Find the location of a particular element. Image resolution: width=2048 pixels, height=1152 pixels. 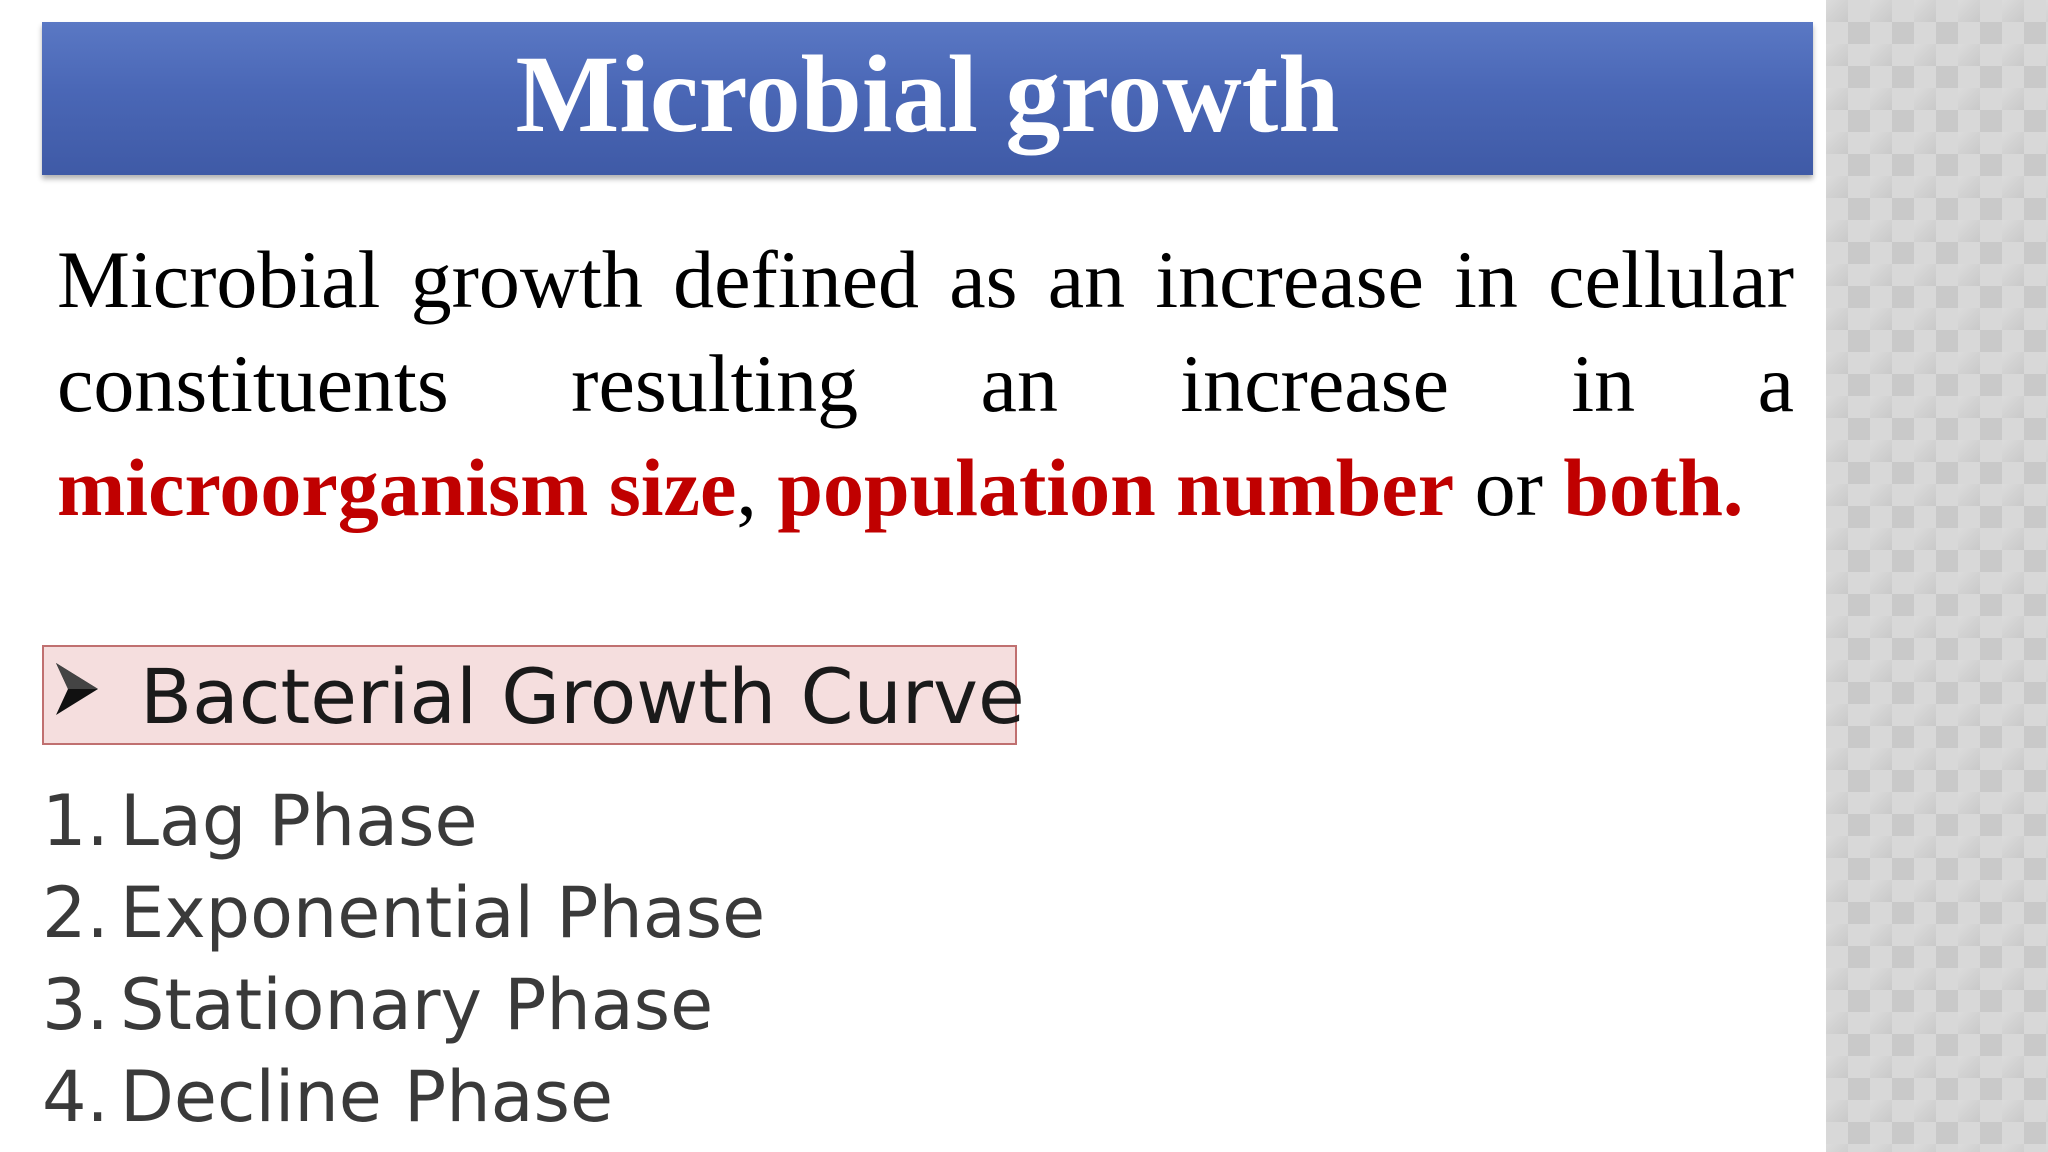

list-number: 4. is located at coordinates (75, 1097).